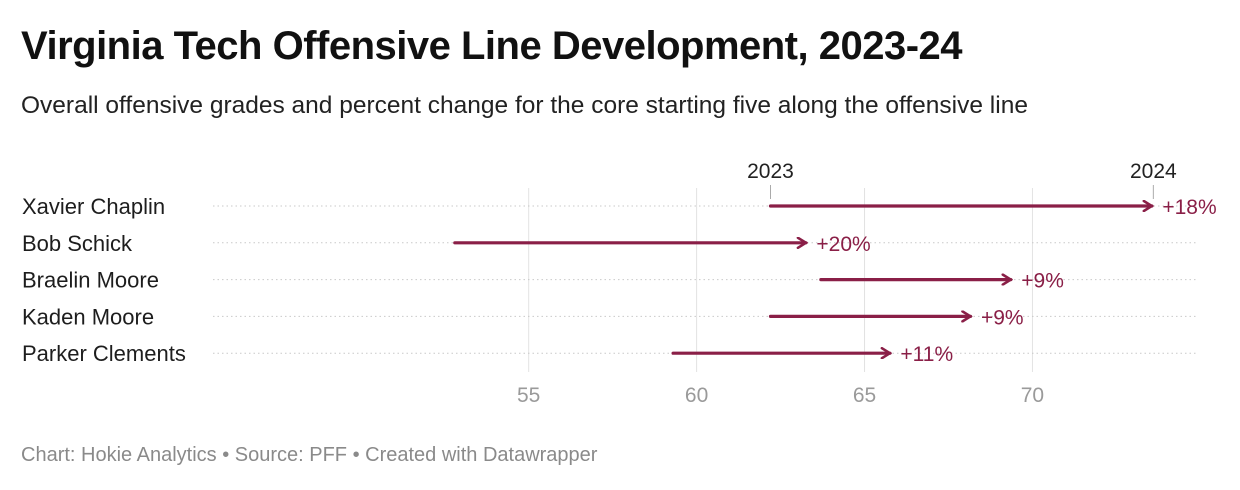 The height and width of the screenshot is (490, 1240). I want to click on change-label: +11%, so click(926, 354).